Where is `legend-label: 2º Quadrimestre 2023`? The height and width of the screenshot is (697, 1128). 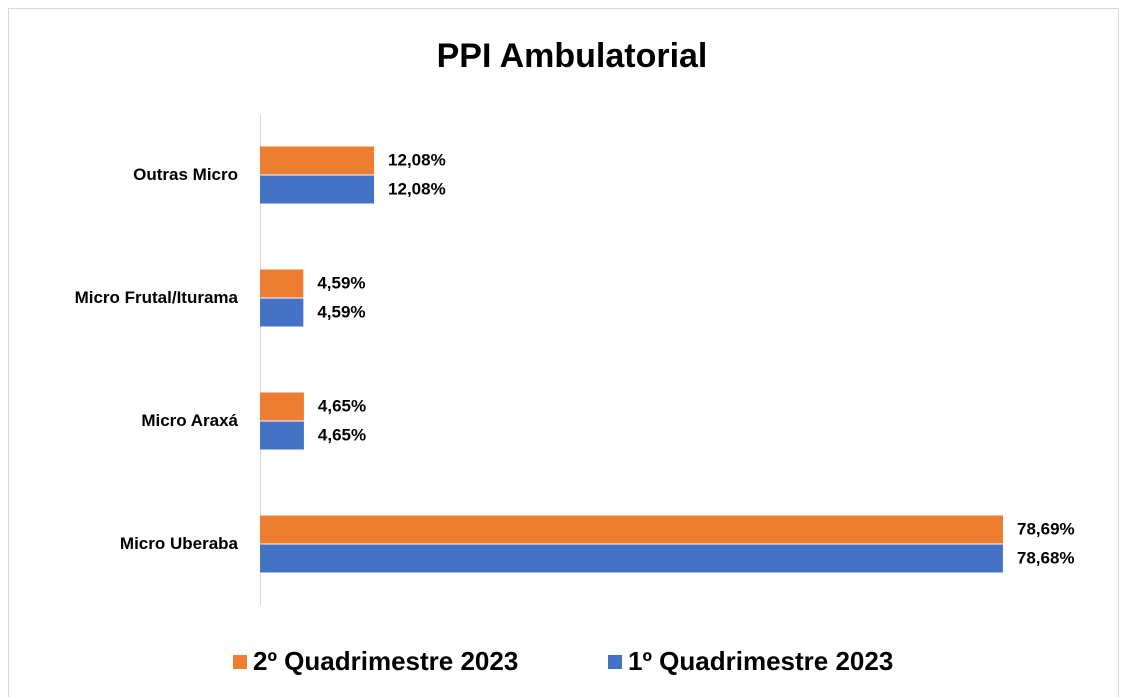 legend-label: 2º Quadrimestre 2023 is located at coordinates (385, 661).